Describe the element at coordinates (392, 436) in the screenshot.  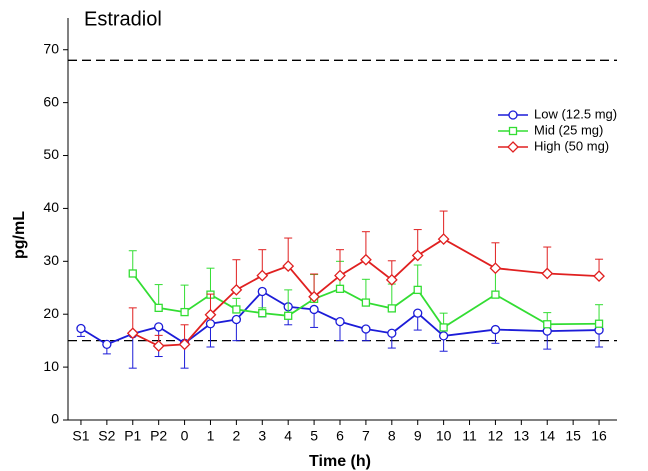
I see `x-tick-label: 8` at that location.